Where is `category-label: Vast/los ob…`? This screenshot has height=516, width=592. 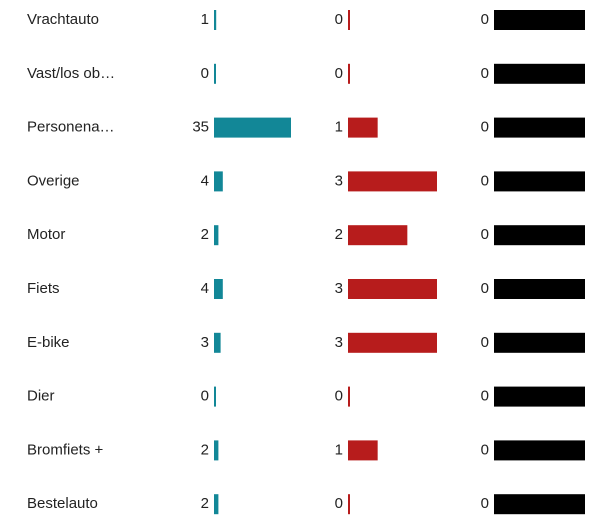
category-label: Vast/los ob… is located at coordinates (71, 73).